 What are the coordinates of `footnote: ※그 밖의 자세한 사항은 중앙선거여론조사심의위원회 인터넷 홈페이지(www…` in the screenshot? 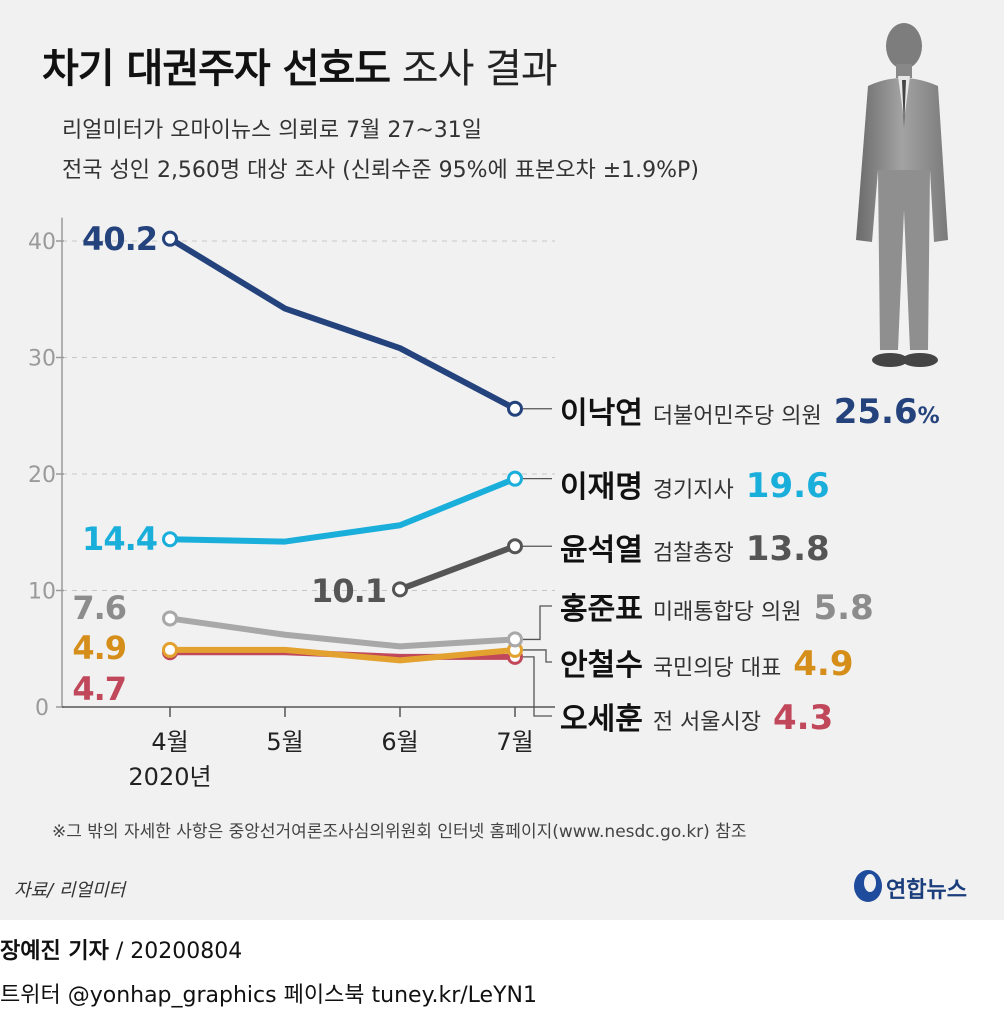 It's located at (399, 832).